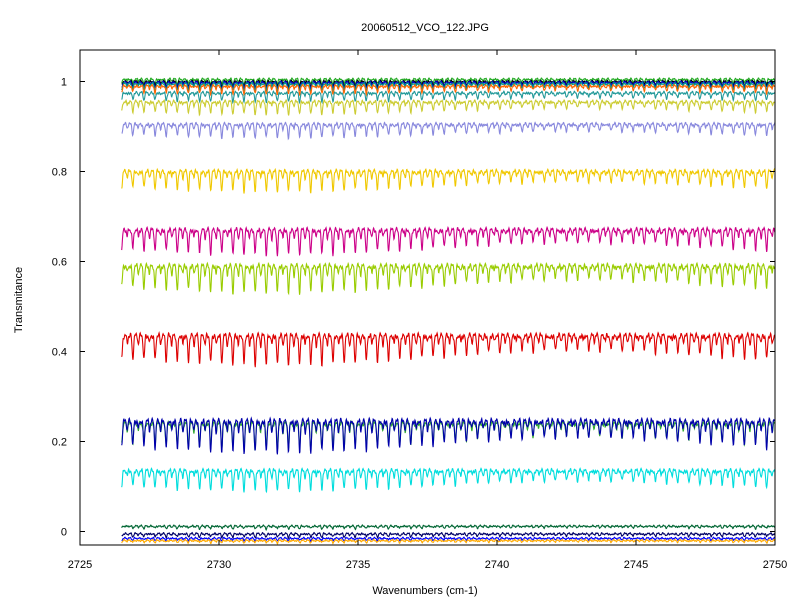 Image resolution: width=800 pixels, height=605 pixels. What do you see at coordinates (219, 565) in the screenshot?
I see `x-tick-label: 2730` at bounding box center [219, 565].